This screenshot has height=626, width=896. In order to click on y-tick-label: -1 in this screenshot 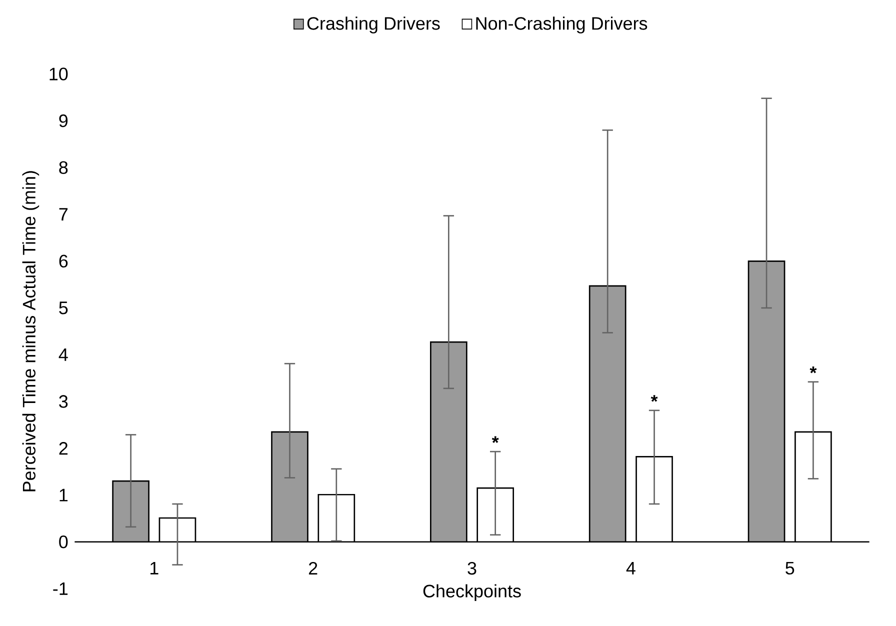, I will do `click(60, 588)`.